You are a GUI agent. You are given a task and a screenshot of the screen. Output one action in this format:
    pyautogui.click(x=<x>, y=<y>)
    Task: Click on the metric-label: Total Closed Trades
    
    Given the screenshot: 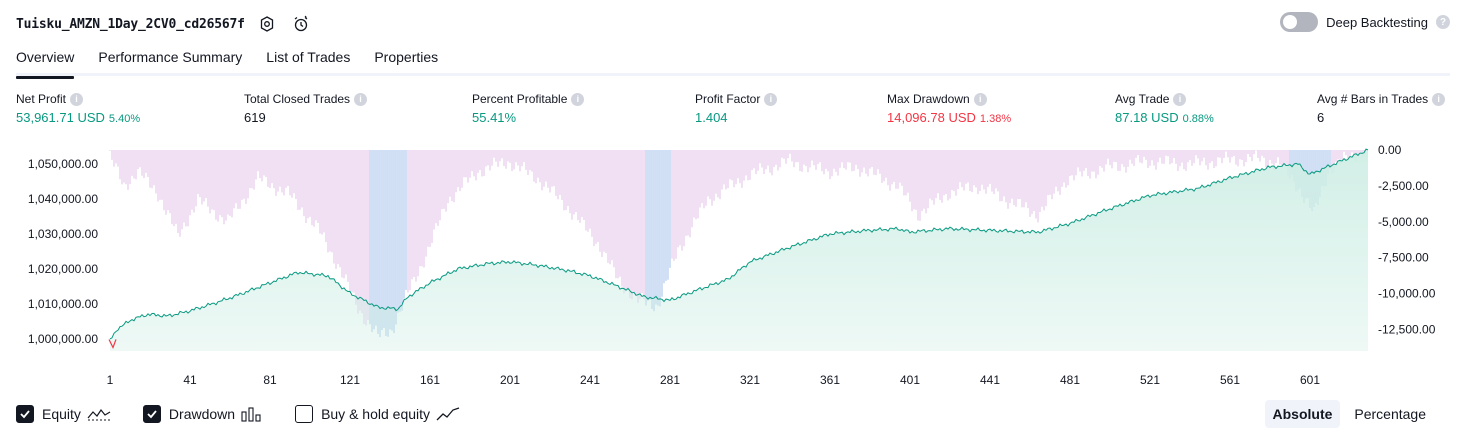 What is the action you would take?
    pyautogui.click(x=297, y=99)
    